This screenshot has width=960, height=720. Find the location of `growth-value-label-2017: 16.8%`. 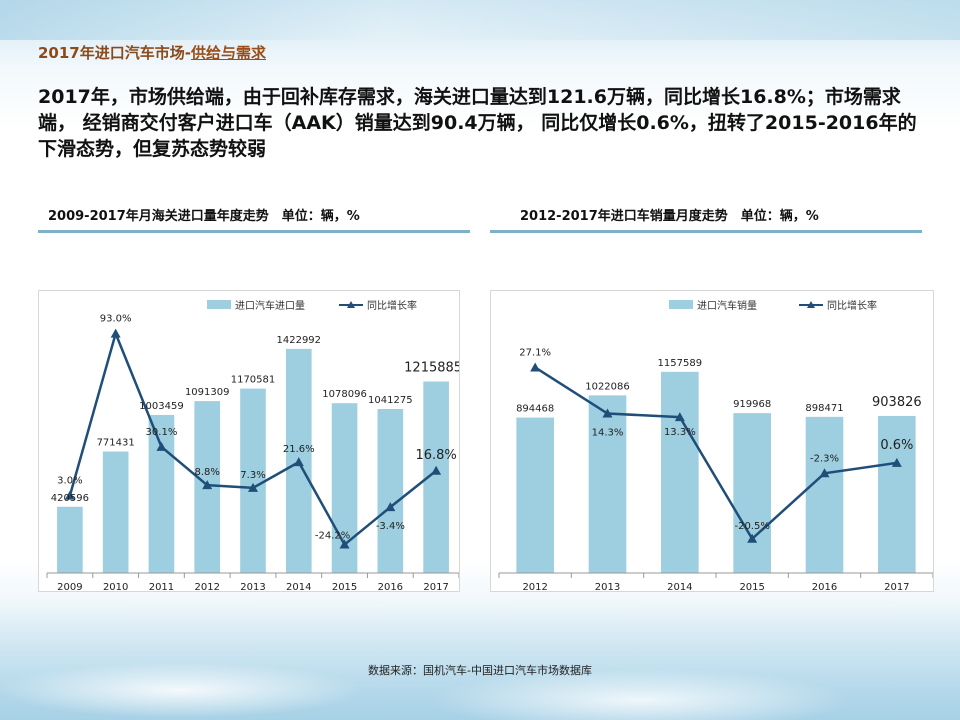

growth-value-label-2017: 16.8% is located at coordinates (435, 455).